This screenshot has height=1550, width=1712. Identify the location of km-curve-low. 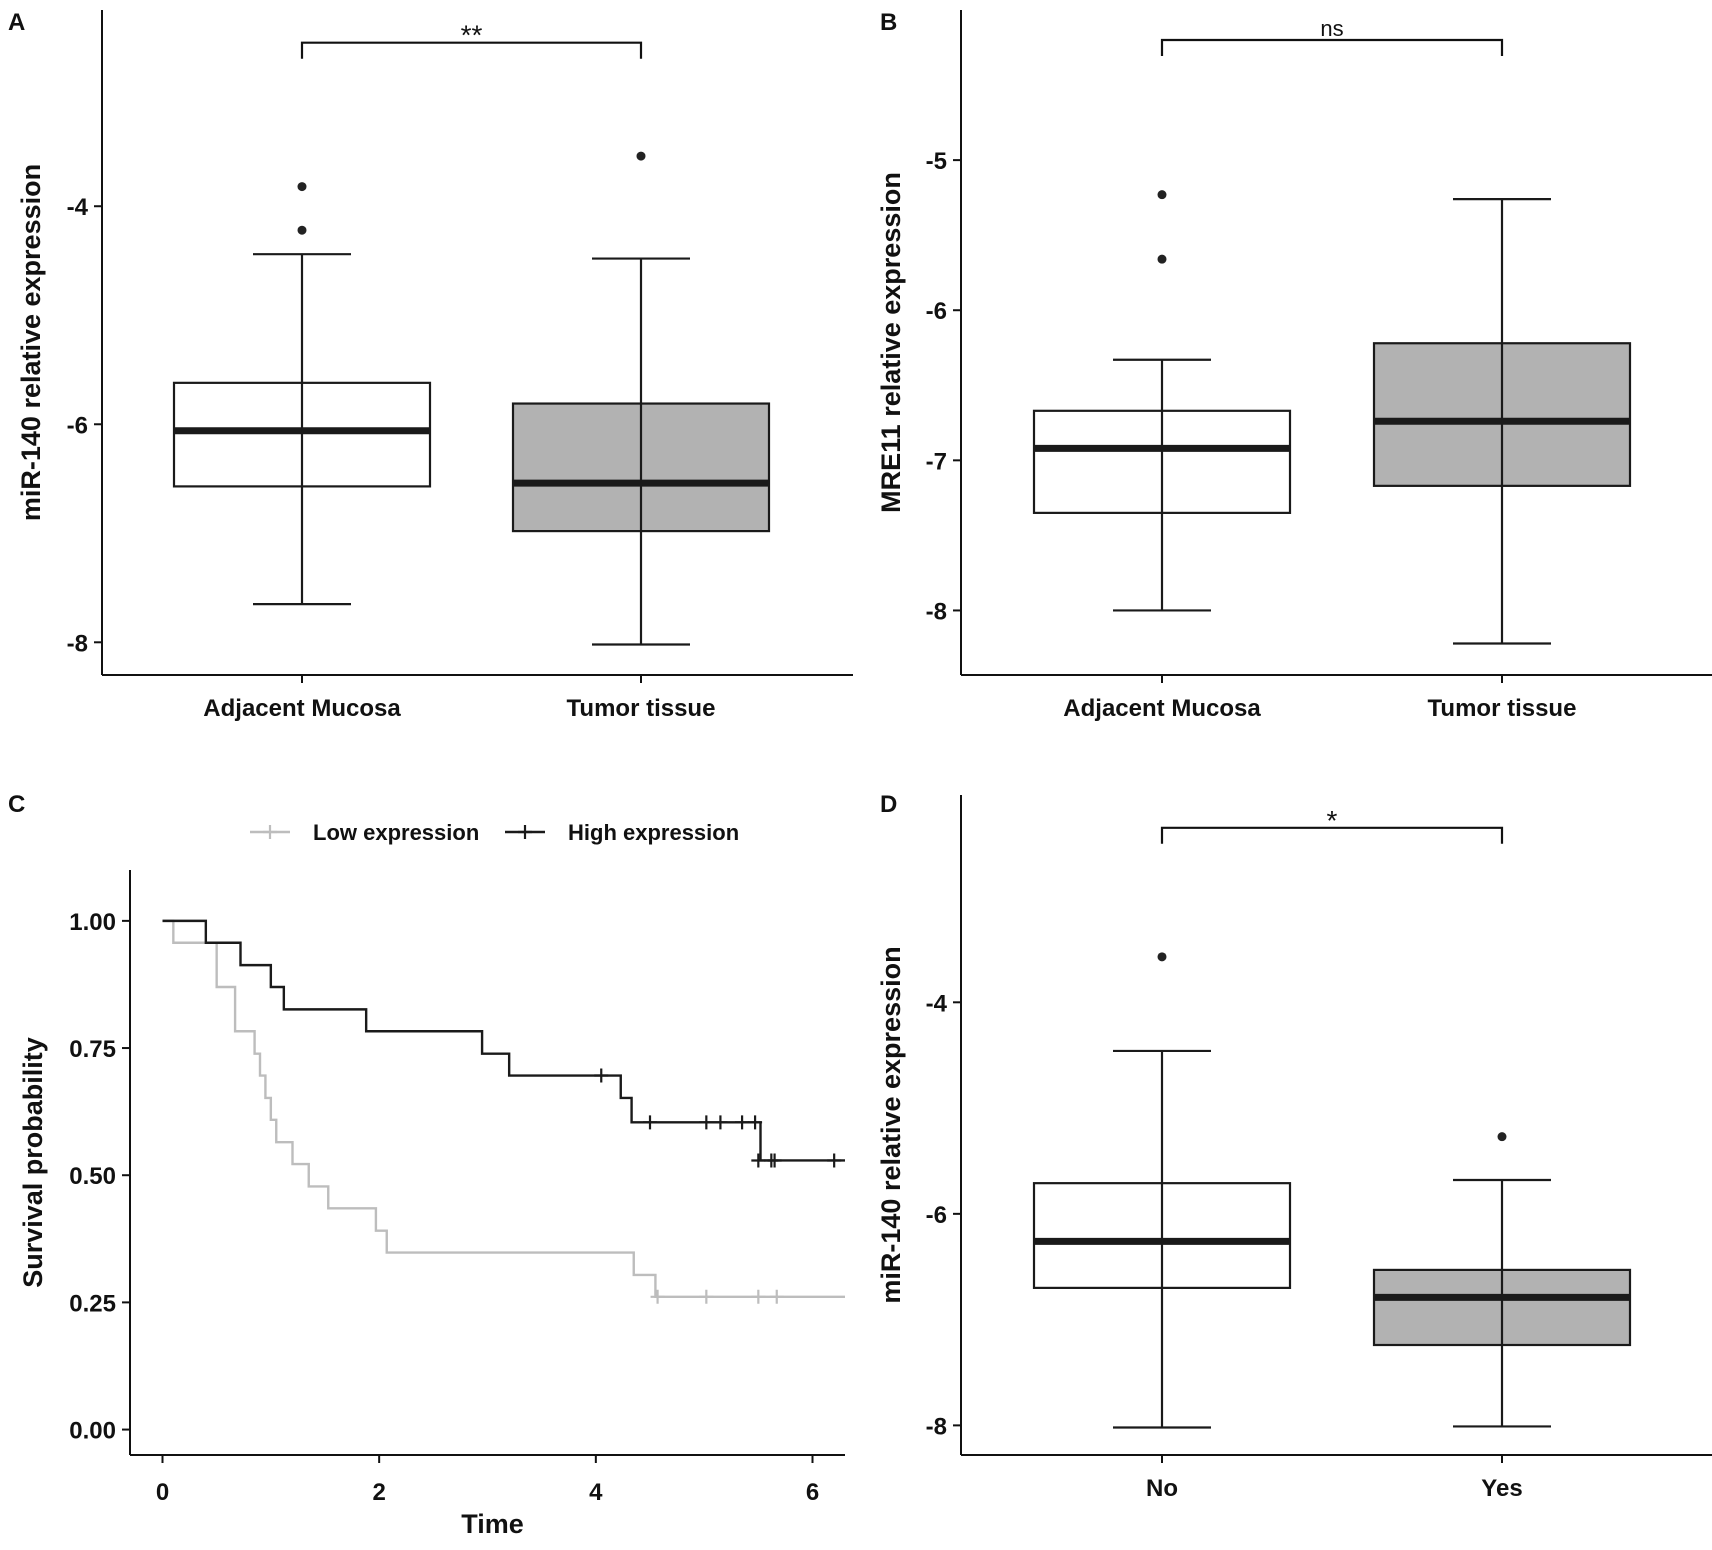
(503, 1108).